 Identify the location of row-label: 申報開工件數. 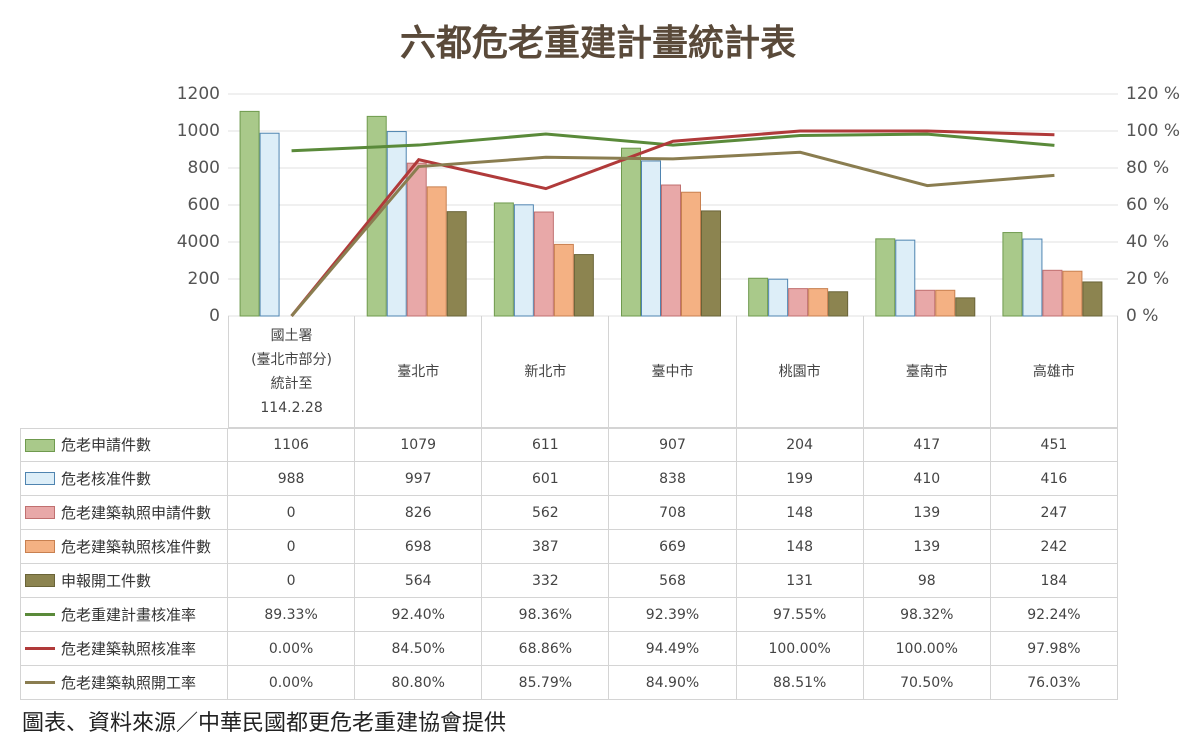
(124, 581).